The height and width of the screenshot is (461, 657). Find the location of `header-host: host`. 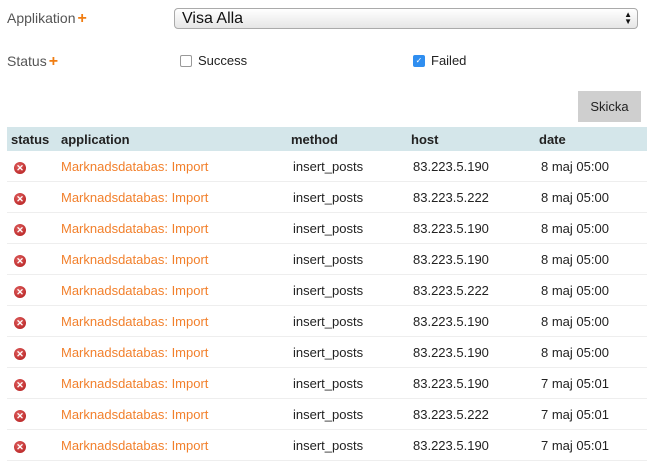

header-host: host is located at coordinates (471, 139).